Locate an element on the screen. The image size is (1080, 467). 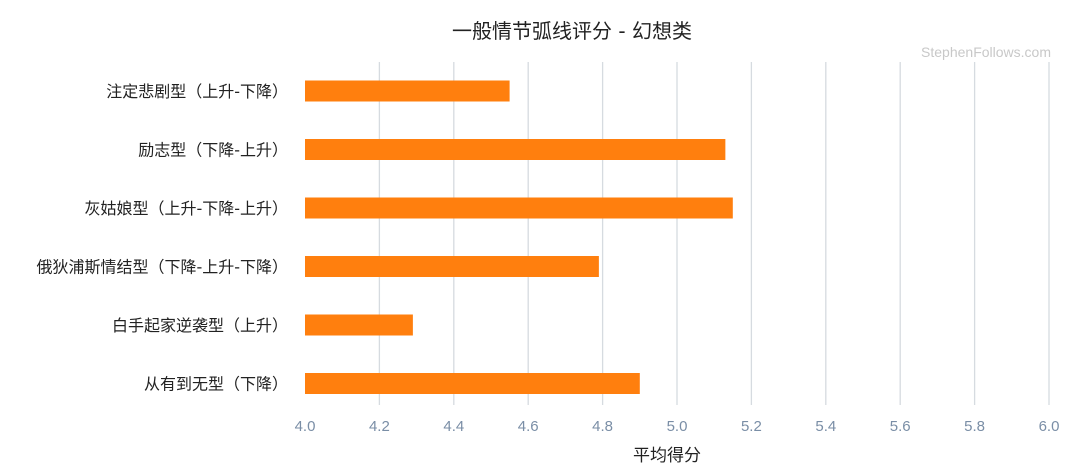
x-tick-label: 4.4 is located at coordinates (453, 426).